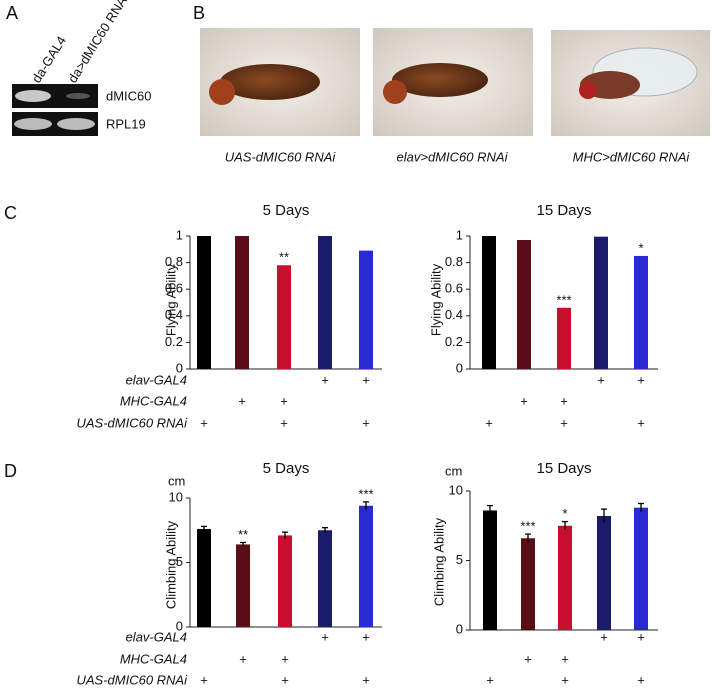 Image resolution: width=712 pixels, height=689 pixels. Describe the element at coordinates (10, 213) in the screenshot. I see `panel-label: C` at that location.